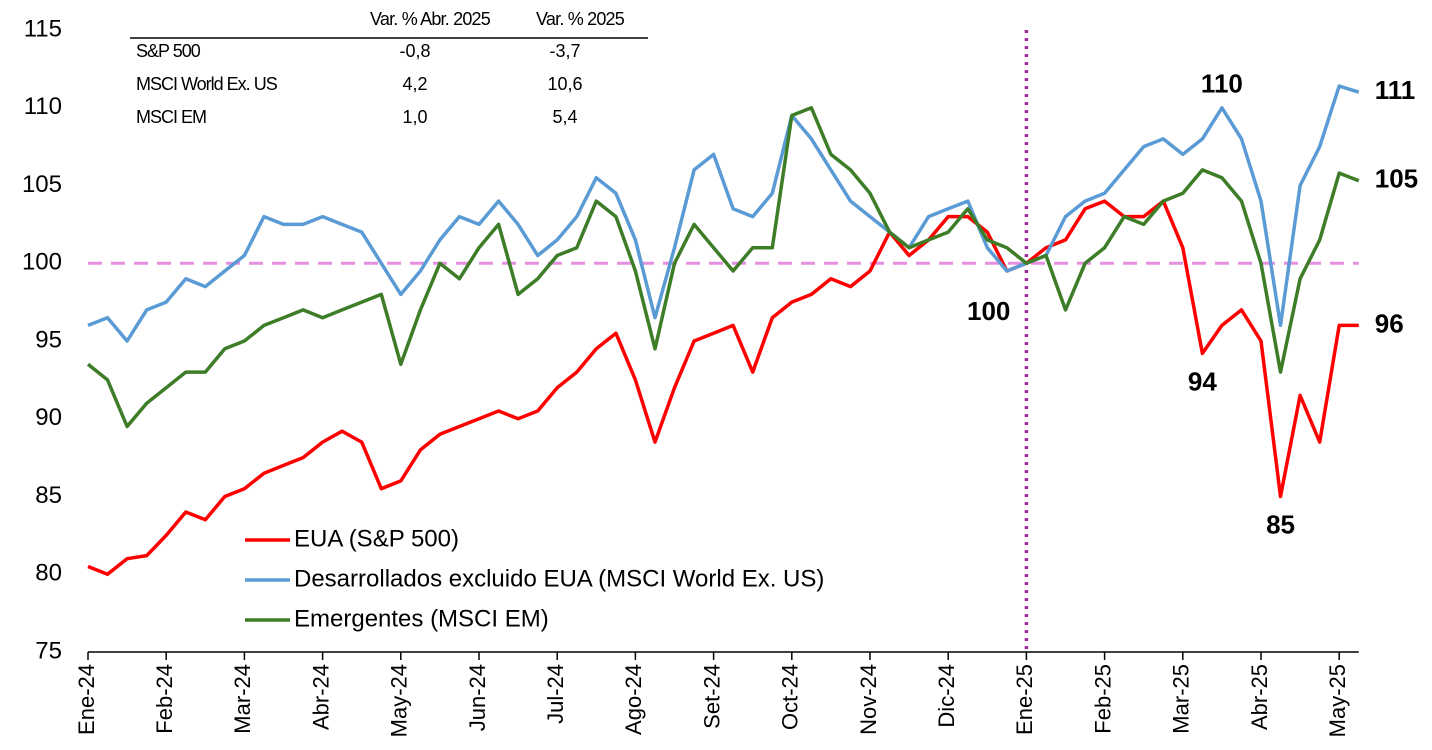 The height and width of the screenshot is (750, 1432). What do you see at coordinates (376, 538) in the screenshot?
I see `legend-label: EUA (S&P 500)` at bounding box center [376, 538].